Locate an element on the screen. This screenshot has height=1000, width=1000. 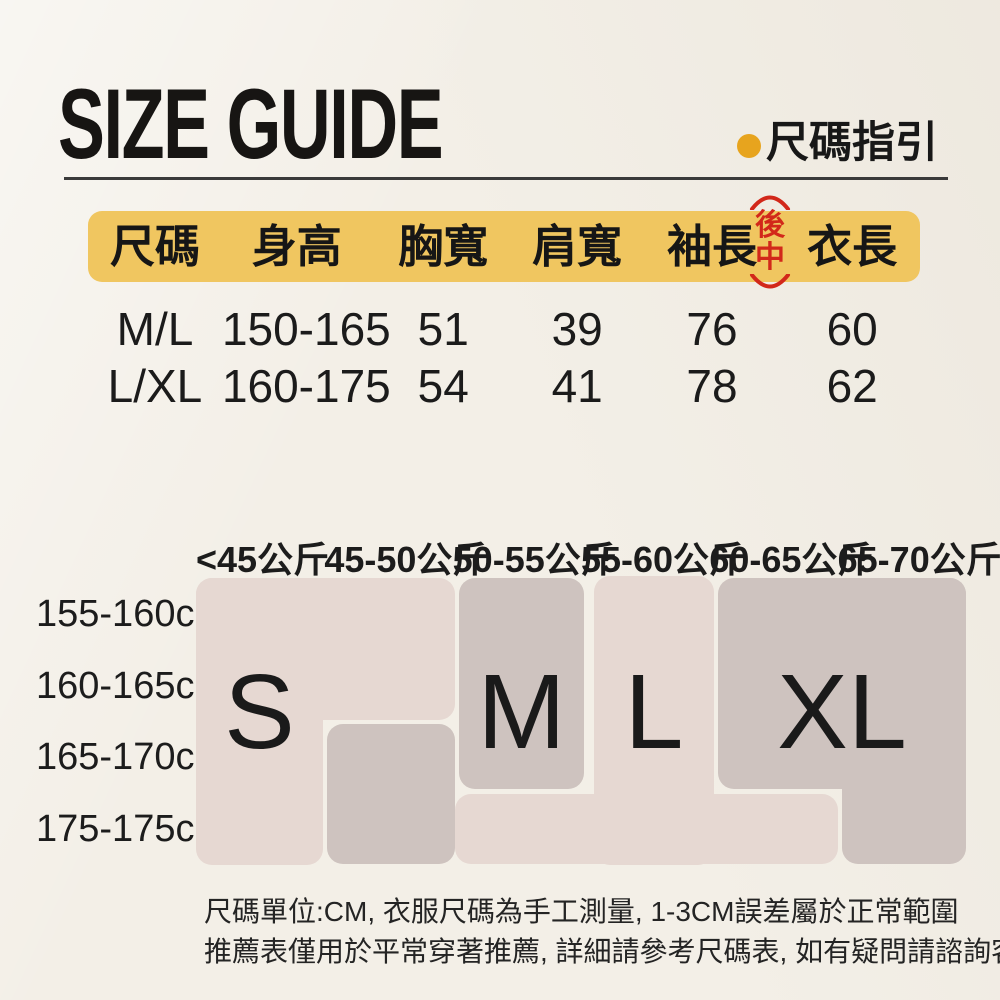
column-header-shoulder: 肩寬 is located at coordinates (577, 246).